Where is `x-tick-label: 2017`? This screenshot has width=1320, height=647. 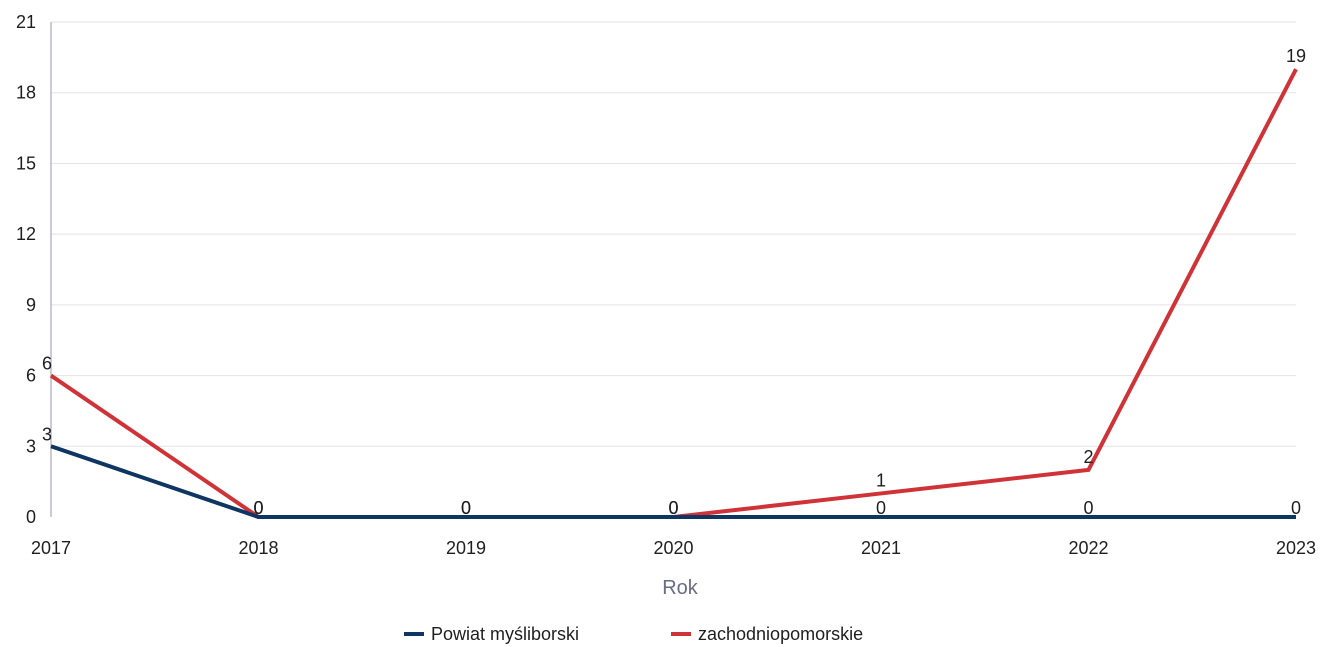
x-tick-label: 2017 is located at coordinates (51, 548).